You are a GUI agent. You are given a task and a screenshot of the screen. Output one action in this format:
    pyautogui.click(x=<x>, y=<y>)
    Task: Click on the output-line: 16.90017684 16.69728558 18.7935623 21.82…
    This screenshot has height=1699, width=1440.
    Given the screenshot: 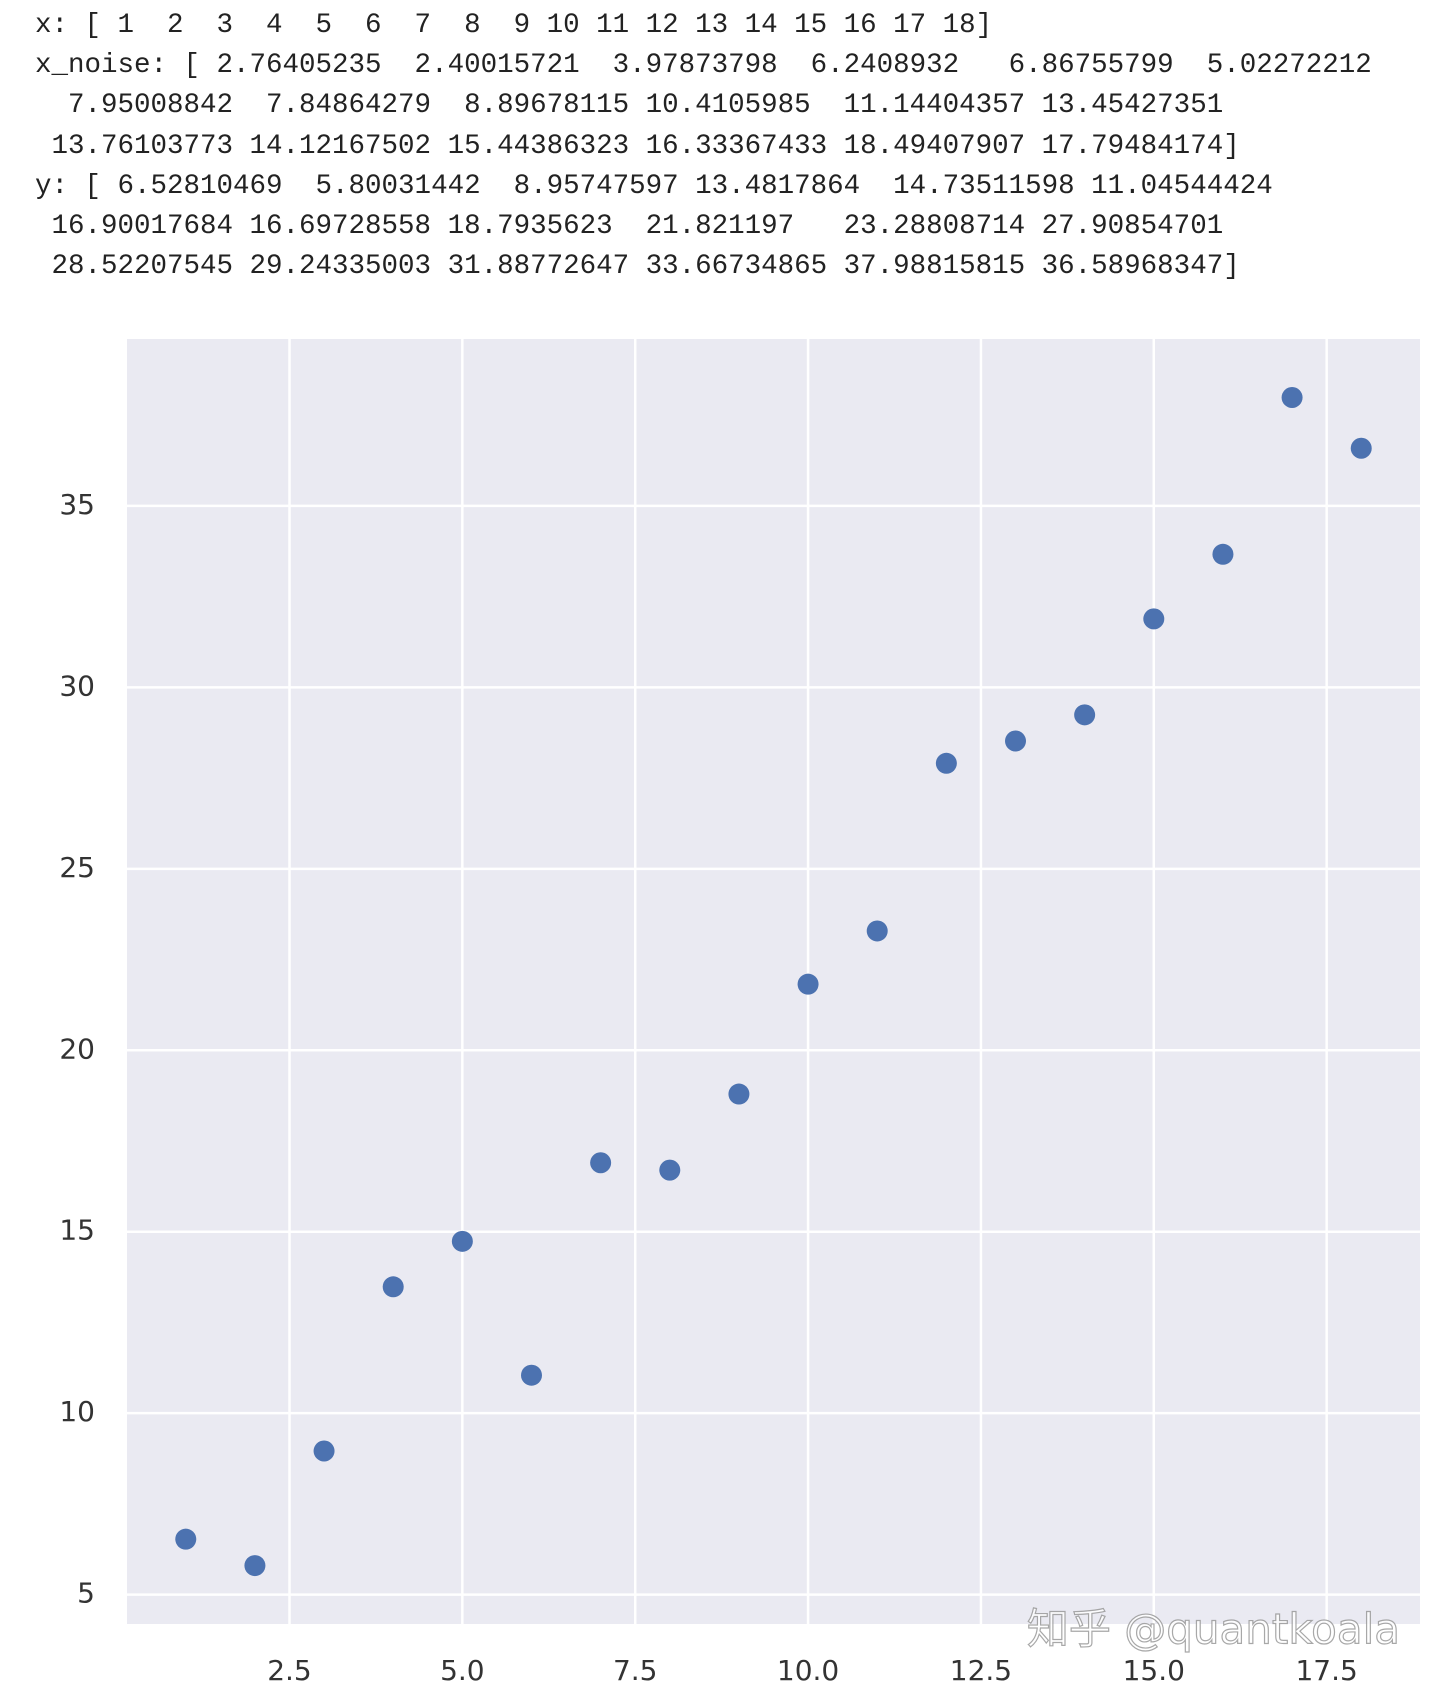 What is the action you would take?
    pyautogui.click(x=629, y=227)
    